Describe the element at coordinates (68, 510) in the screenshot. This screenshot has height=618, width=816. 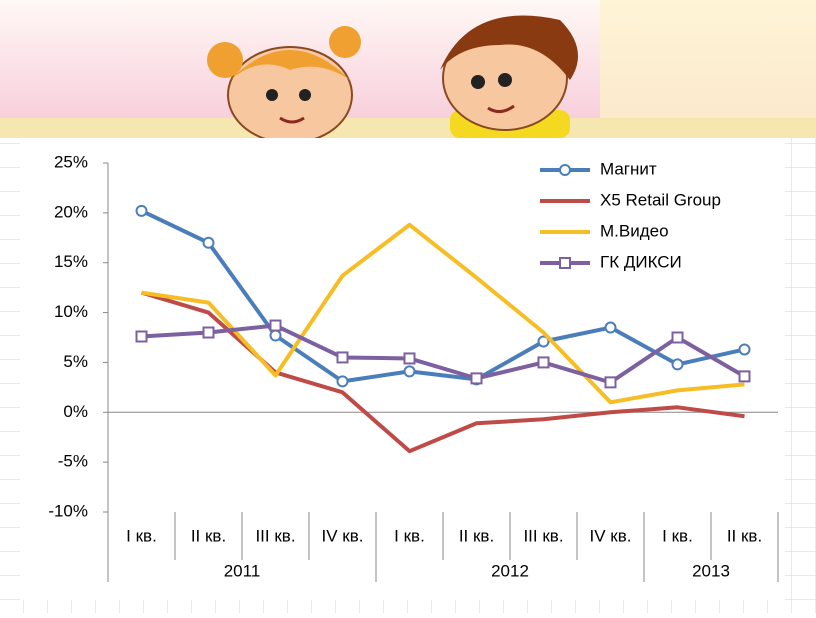
I see `y-tick-label: -10%` at that location.